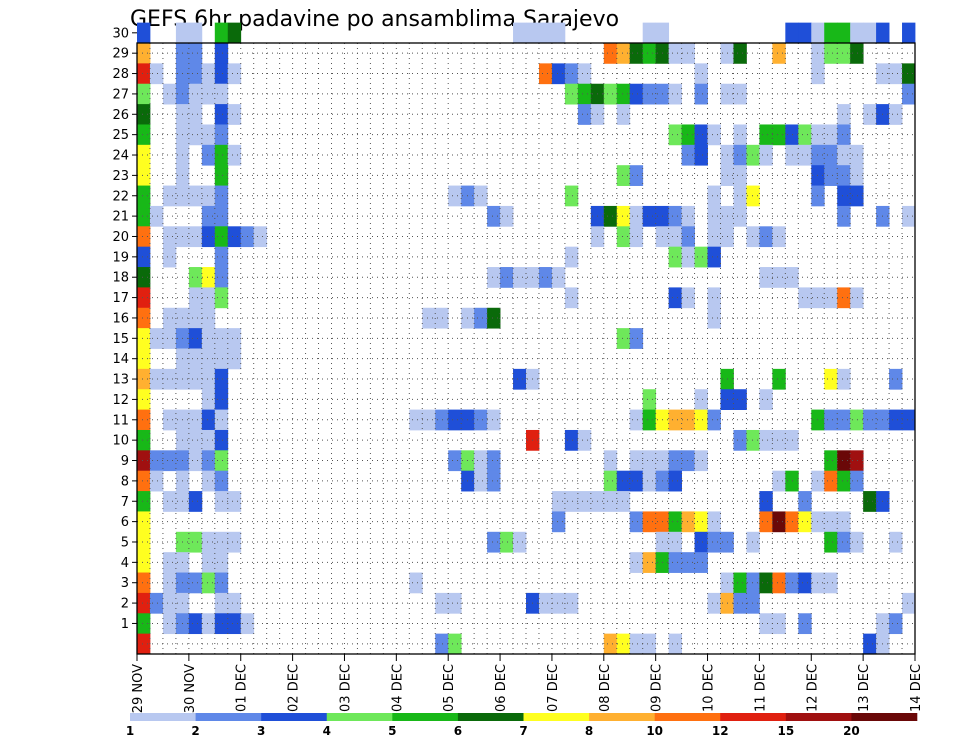  What do you see at coordinates (125, 461) in the screenshot?
I see `y-tick-label: 9` at bounding box center [125, 461].